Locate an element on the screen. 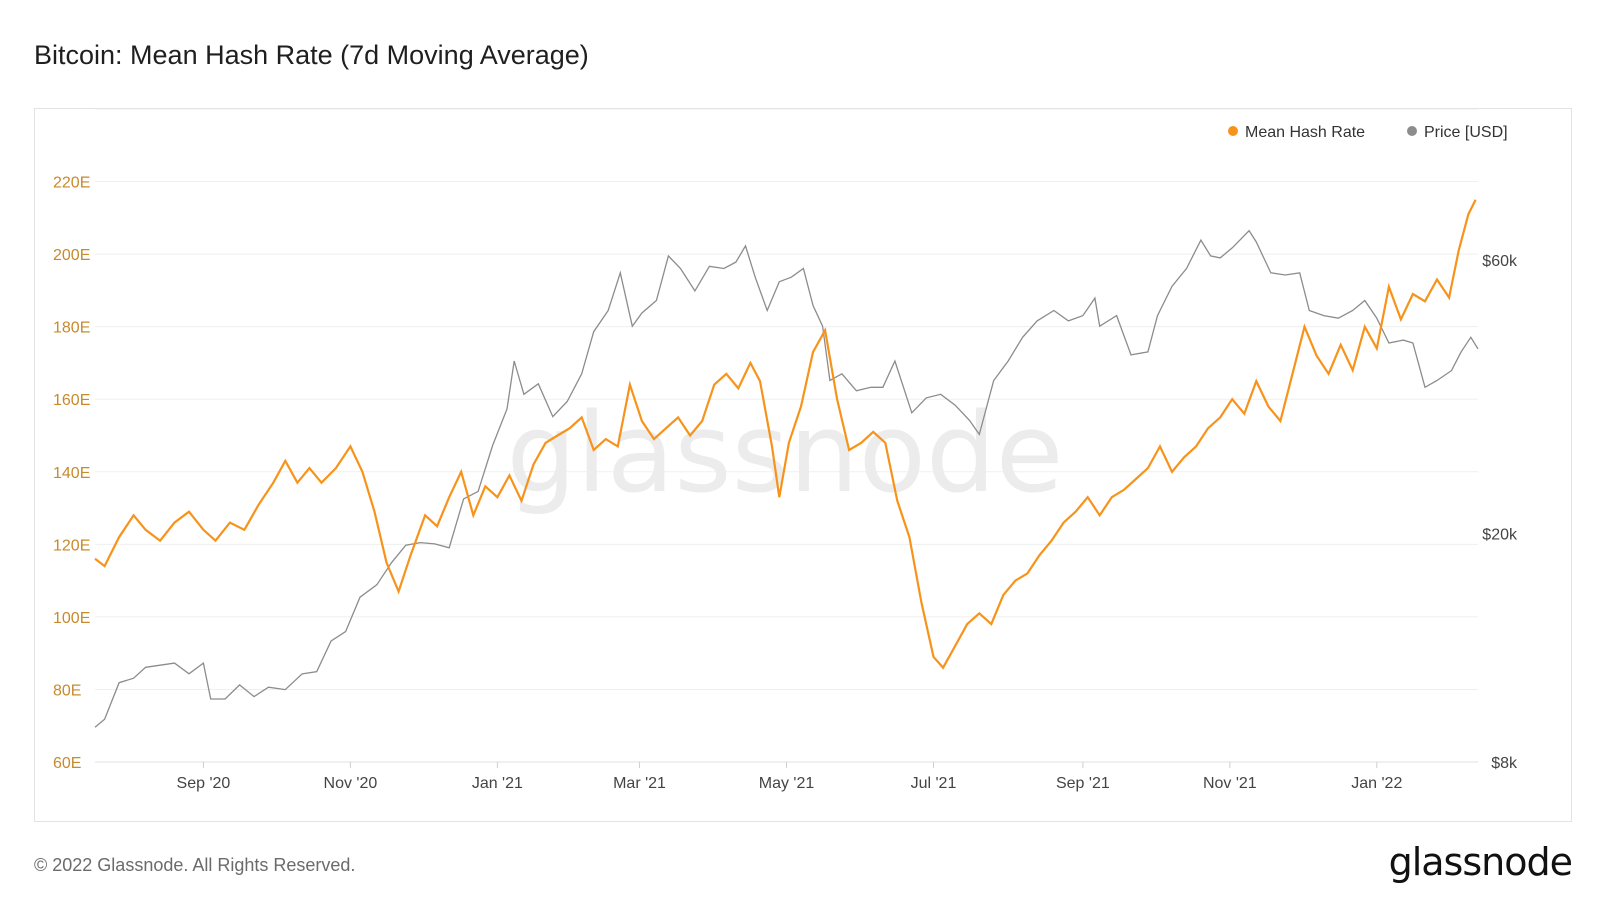  x-tick-label: Jan '21 is located at coordinates (497, 783).